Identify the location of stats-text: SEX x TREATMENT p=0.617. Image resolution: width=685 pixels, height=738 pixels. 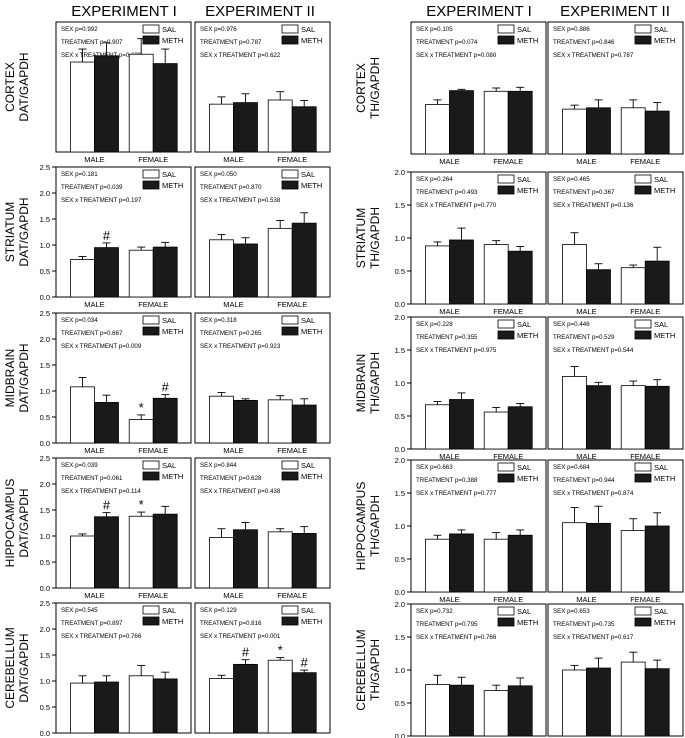
(593, 637).